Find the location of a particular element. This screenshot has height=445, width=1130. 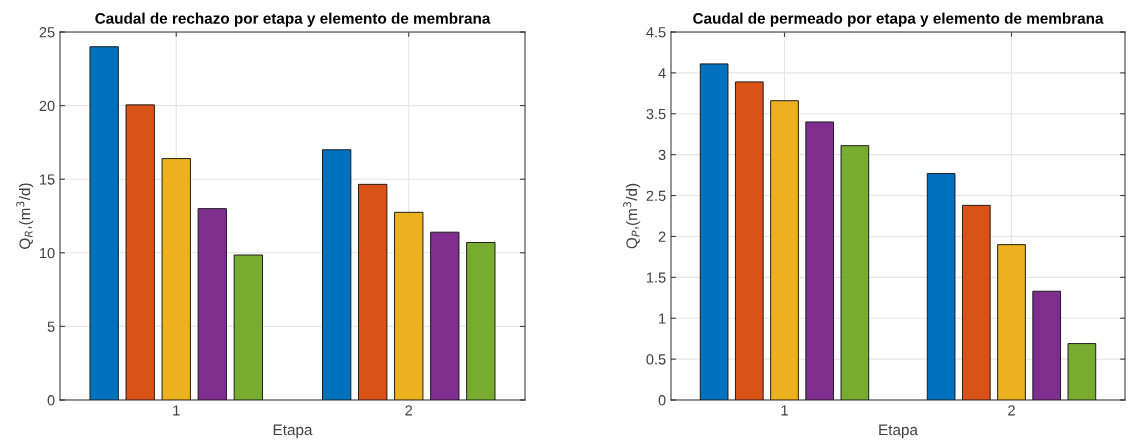

y-tick-label: 5 is located at coordinates (51, 326).